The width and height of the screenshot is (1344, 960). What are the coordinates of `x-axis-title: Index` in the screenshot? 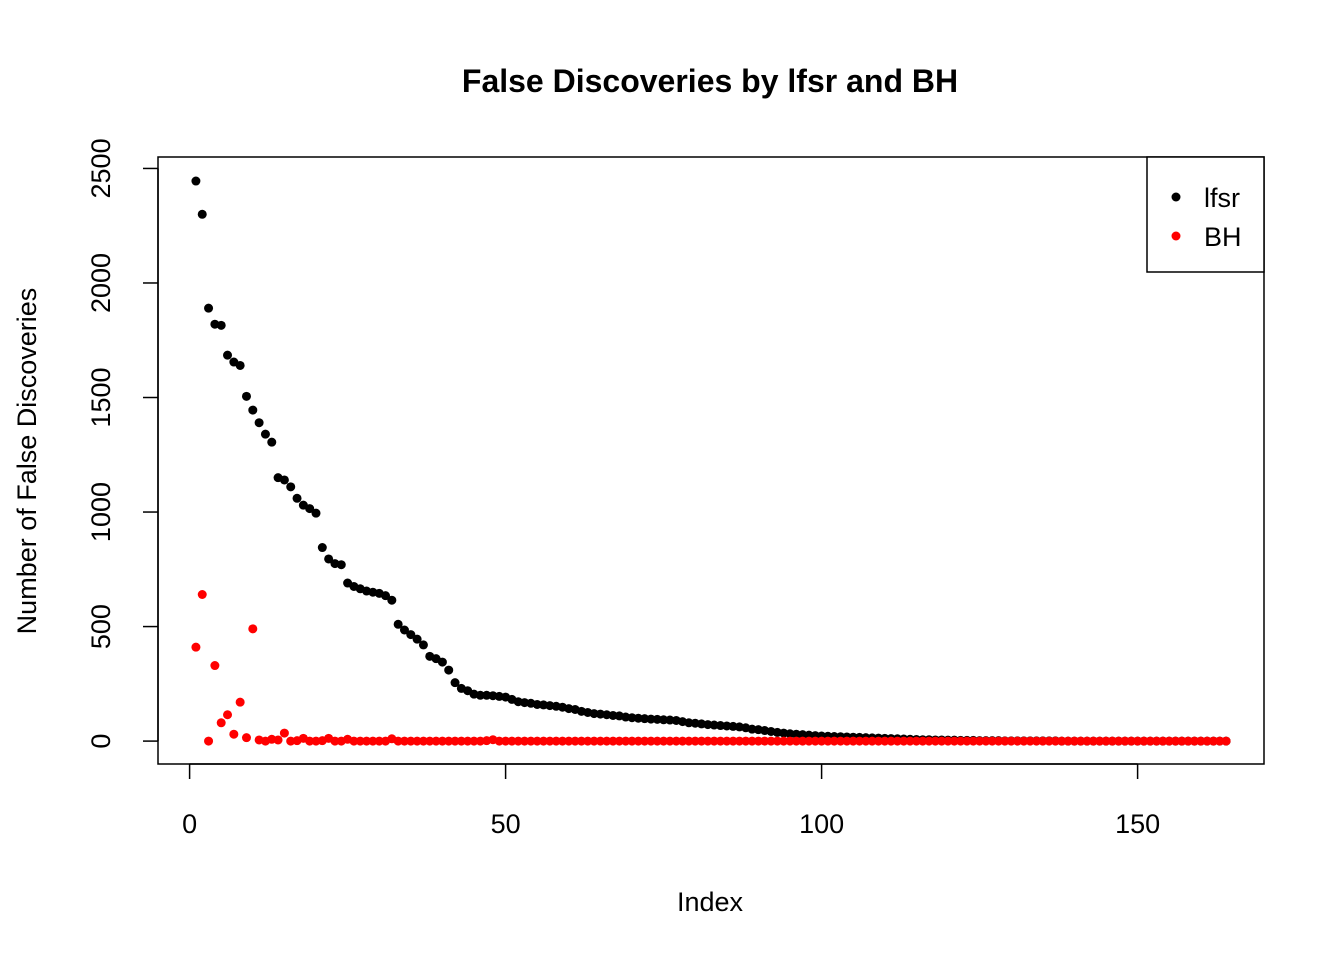 It's located at (710, 902).